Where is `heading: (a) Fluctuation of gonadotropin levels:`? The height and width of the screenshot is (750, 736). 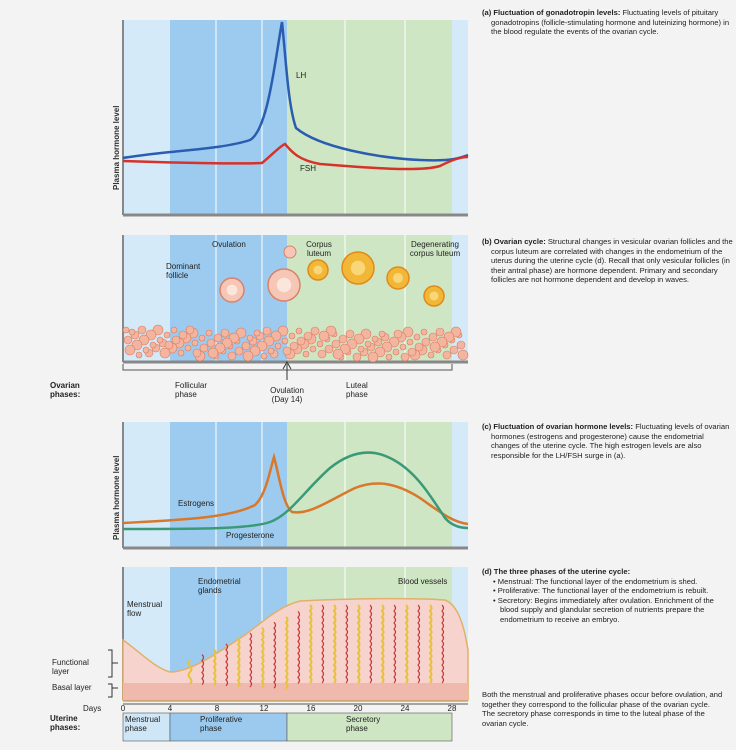 heading: (a) Fluctuation of gonadotropin levels: is located at coordinates (551, 12).